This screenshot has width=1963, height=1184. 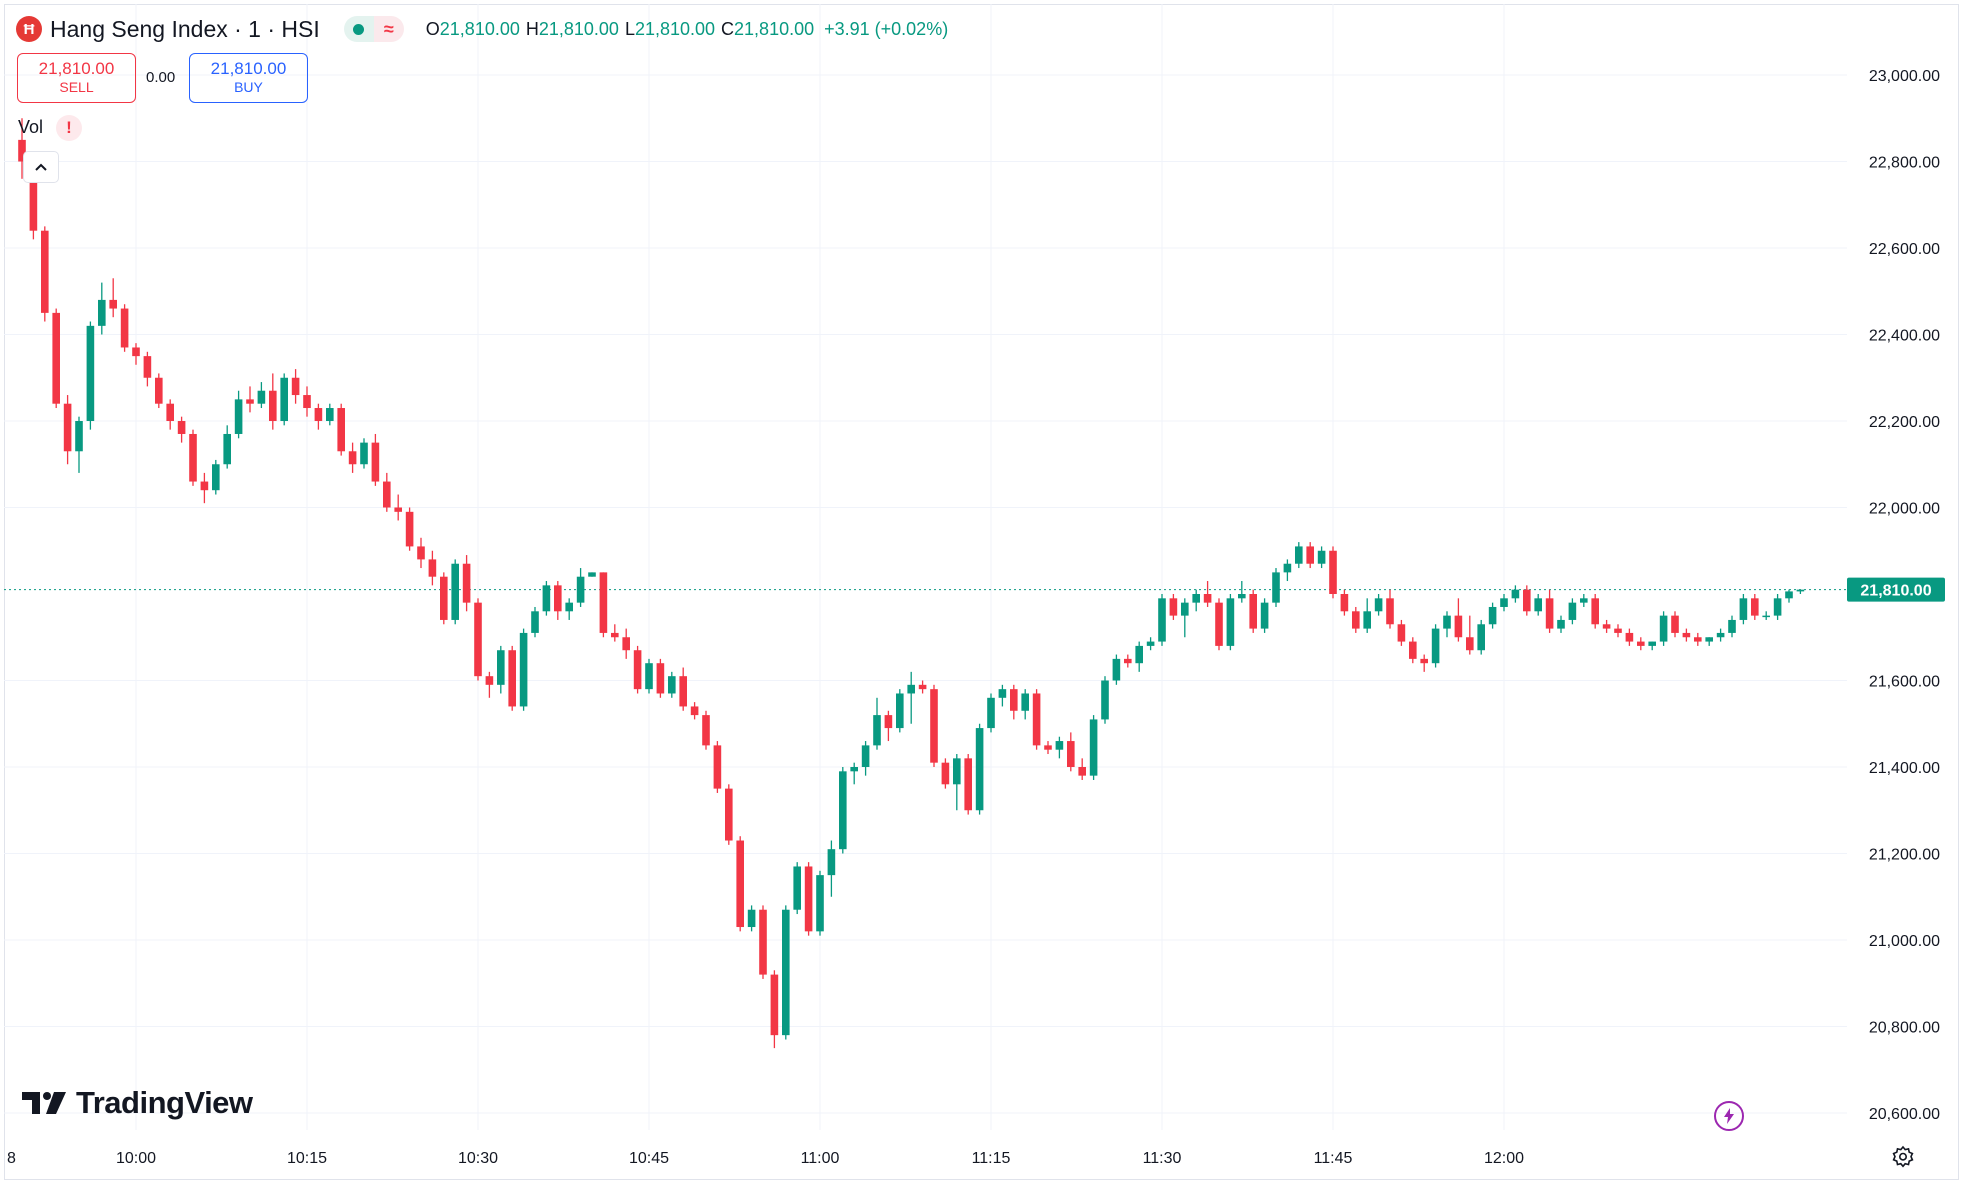 What do you see at coordinates (29, 29) in the screenshot?
I see `symbol-logo-icon: Ħ` at bounding box center [29, 29].